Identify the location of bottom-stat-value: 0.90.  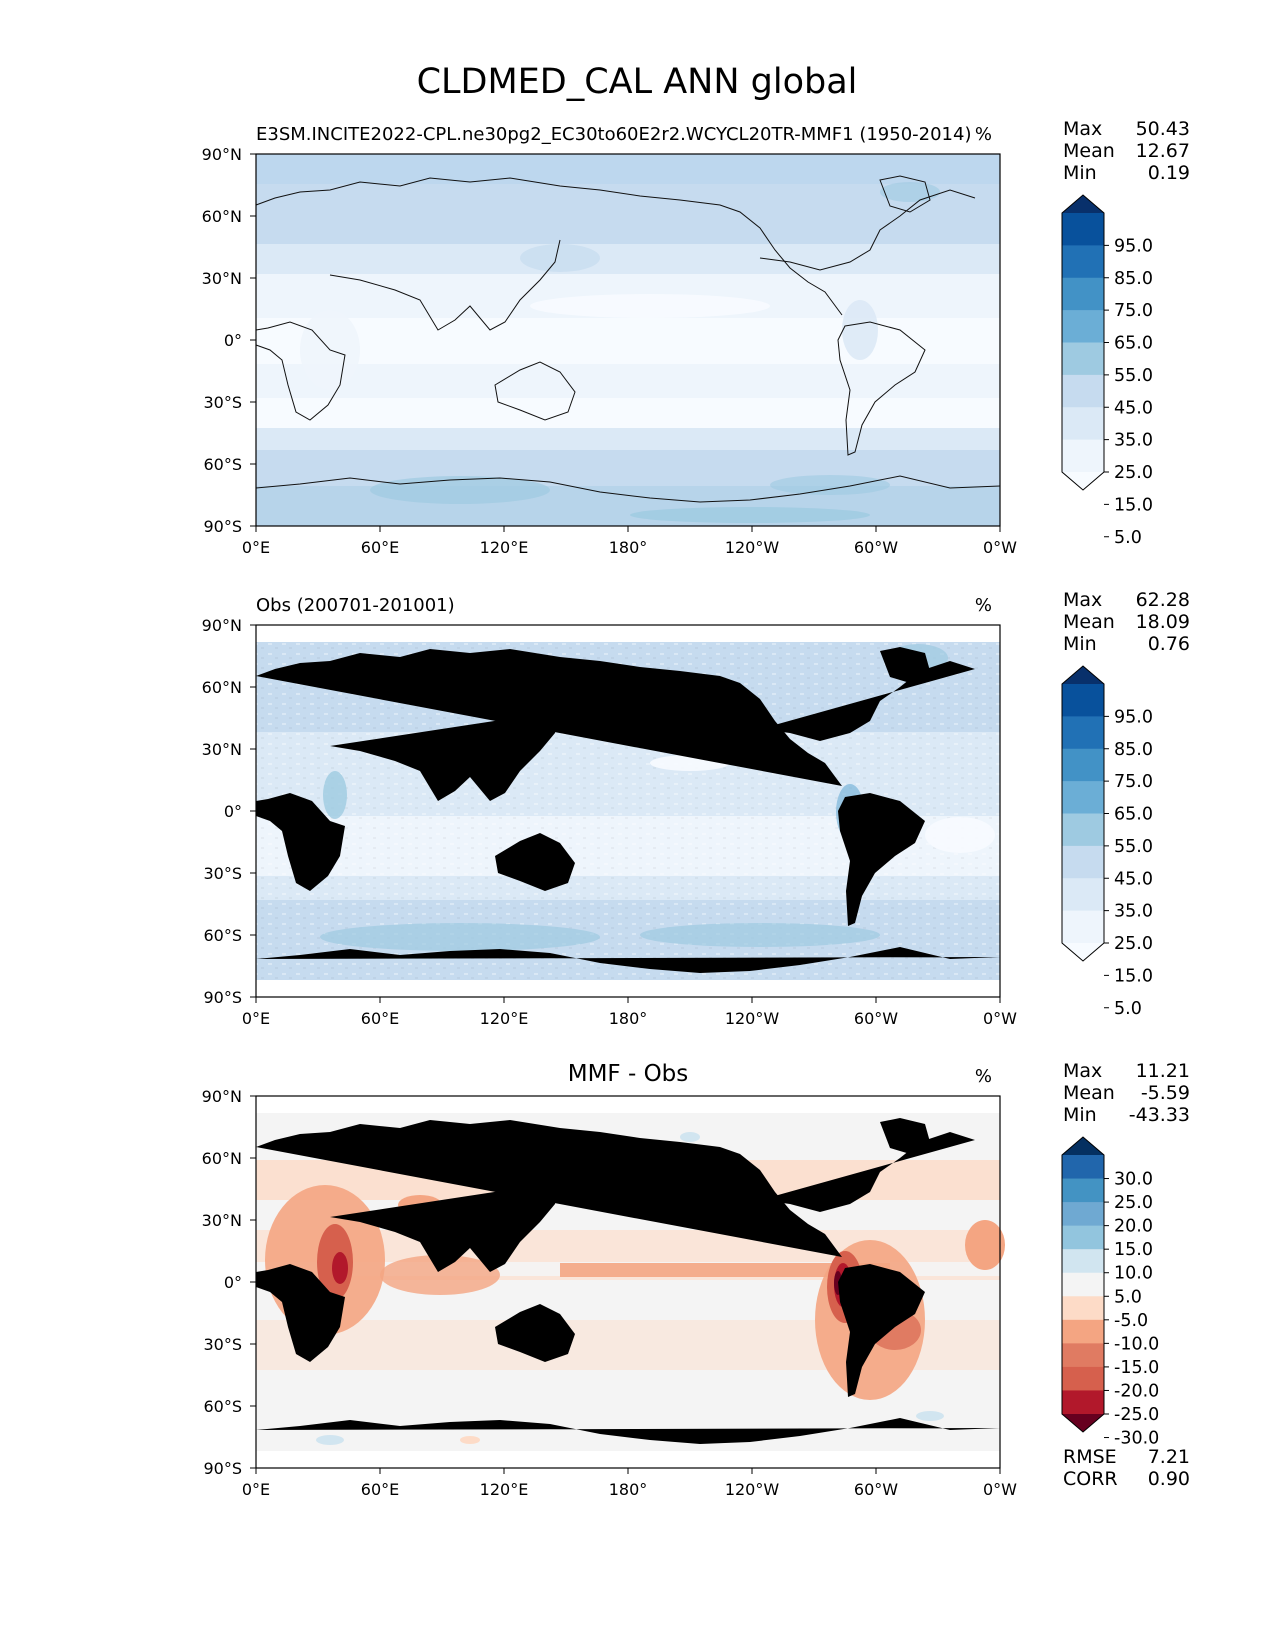
(1169, 1479).